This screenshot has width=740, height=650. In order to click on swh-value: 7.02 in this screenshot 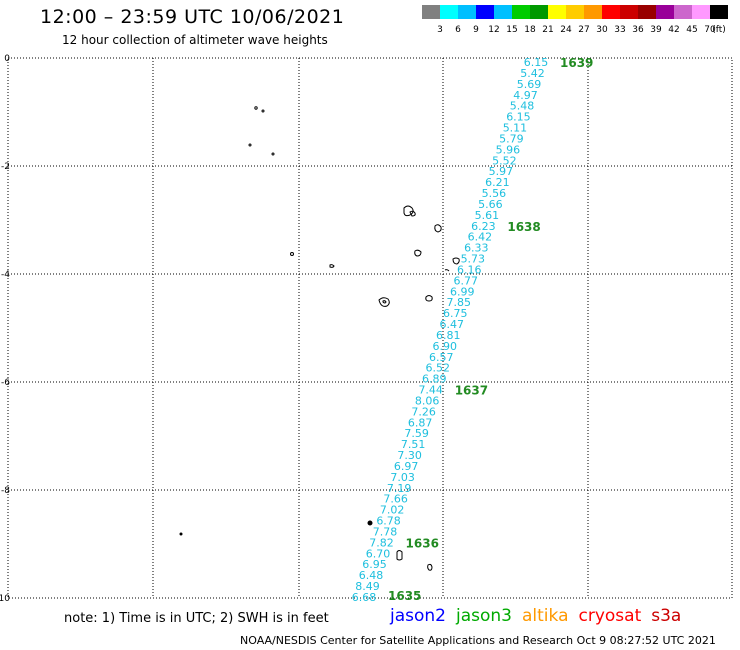, I will do `click(392, 510)`.